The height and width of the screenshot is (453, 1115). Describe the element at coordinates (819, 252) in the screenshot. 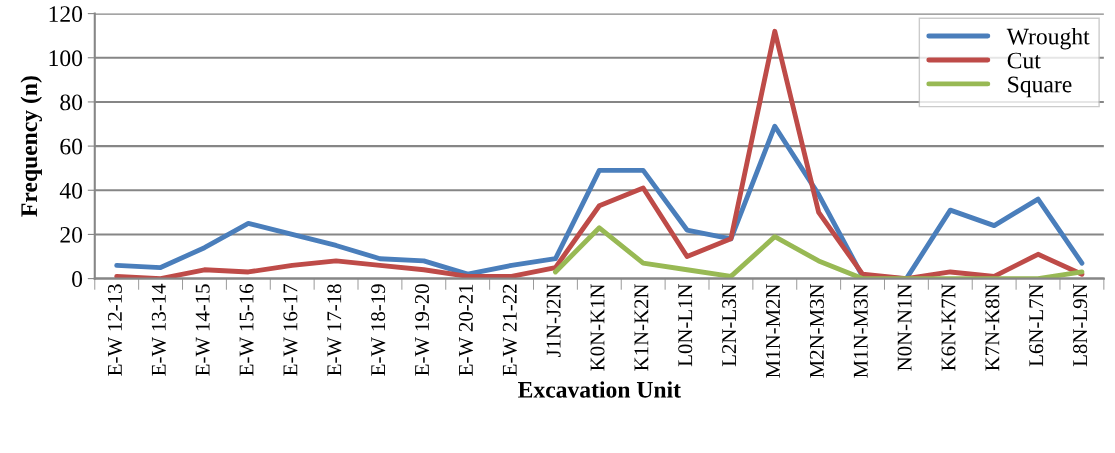

I see `line-series` at that location.